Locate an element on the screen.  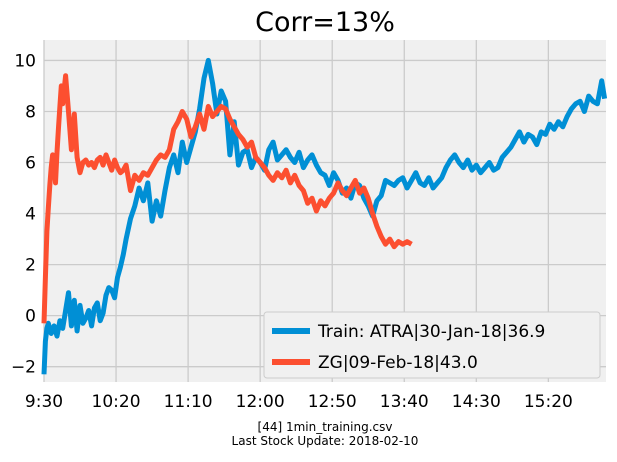
chart-title: Corr=13% is located at coordinates (325, 22).